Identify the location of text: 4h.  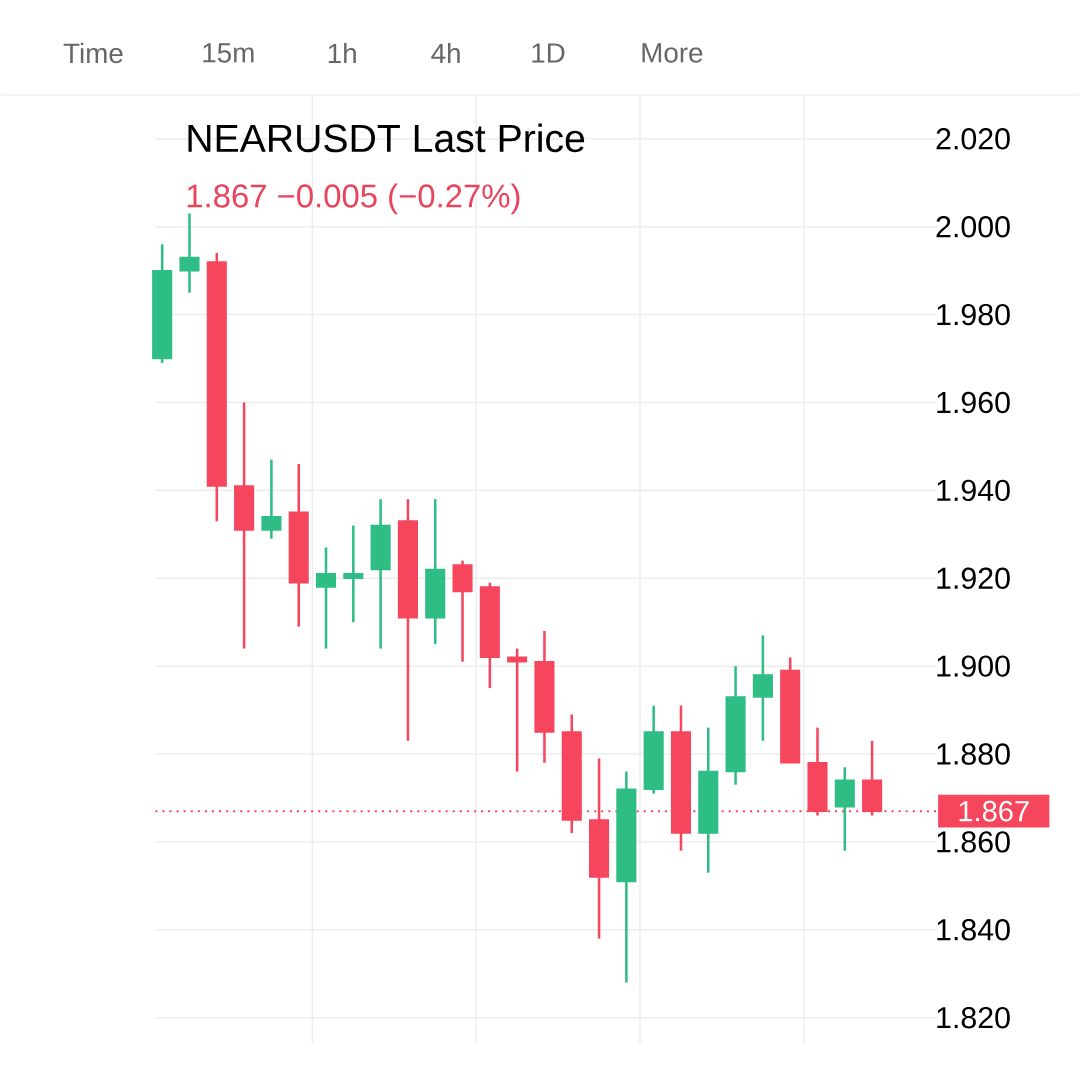
(445, 53).